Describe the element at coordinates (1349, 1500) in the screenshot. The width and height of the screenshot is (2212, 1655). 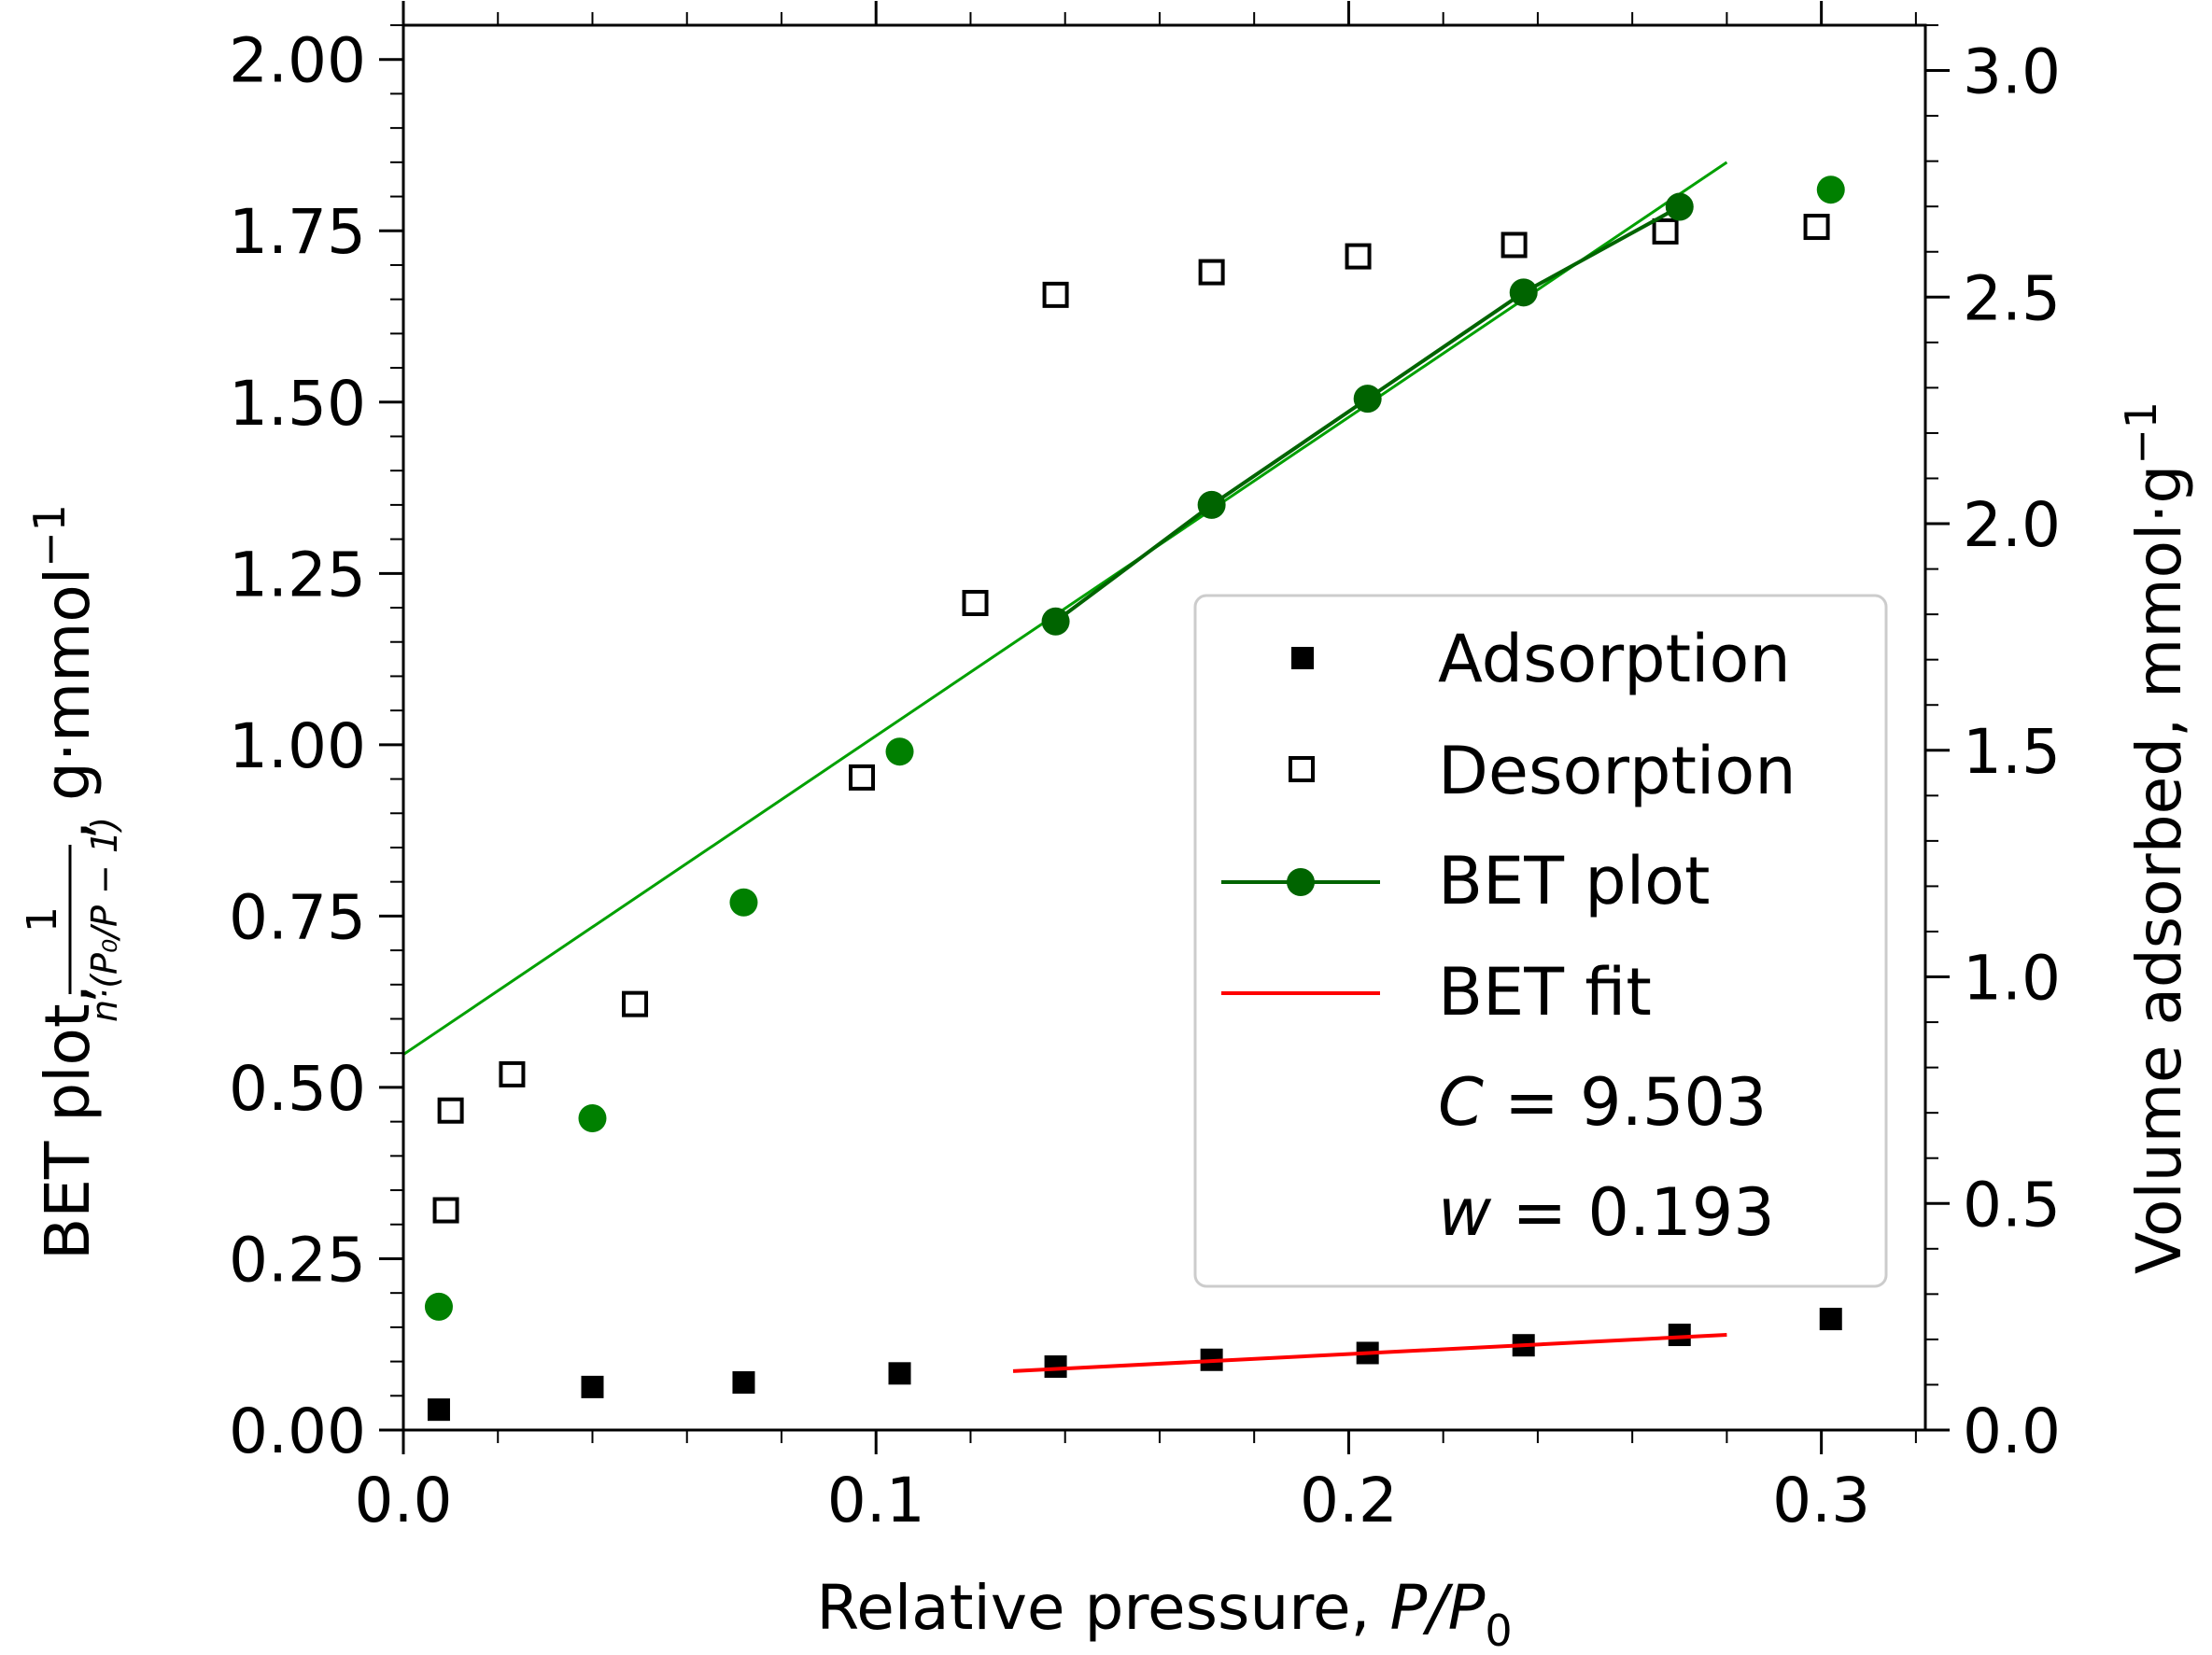
I see `x-tick-label: 0.2` at that location.